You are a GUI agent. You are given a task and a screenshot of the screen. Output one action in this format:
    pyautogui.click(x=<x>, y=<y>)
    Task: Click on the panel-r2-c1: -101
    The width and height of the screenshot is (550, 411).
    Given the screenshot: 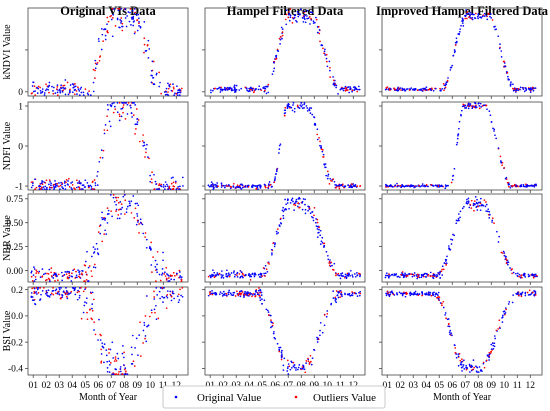 What is the action you would take?
    pyautogui.click(x=102, y=147)
    